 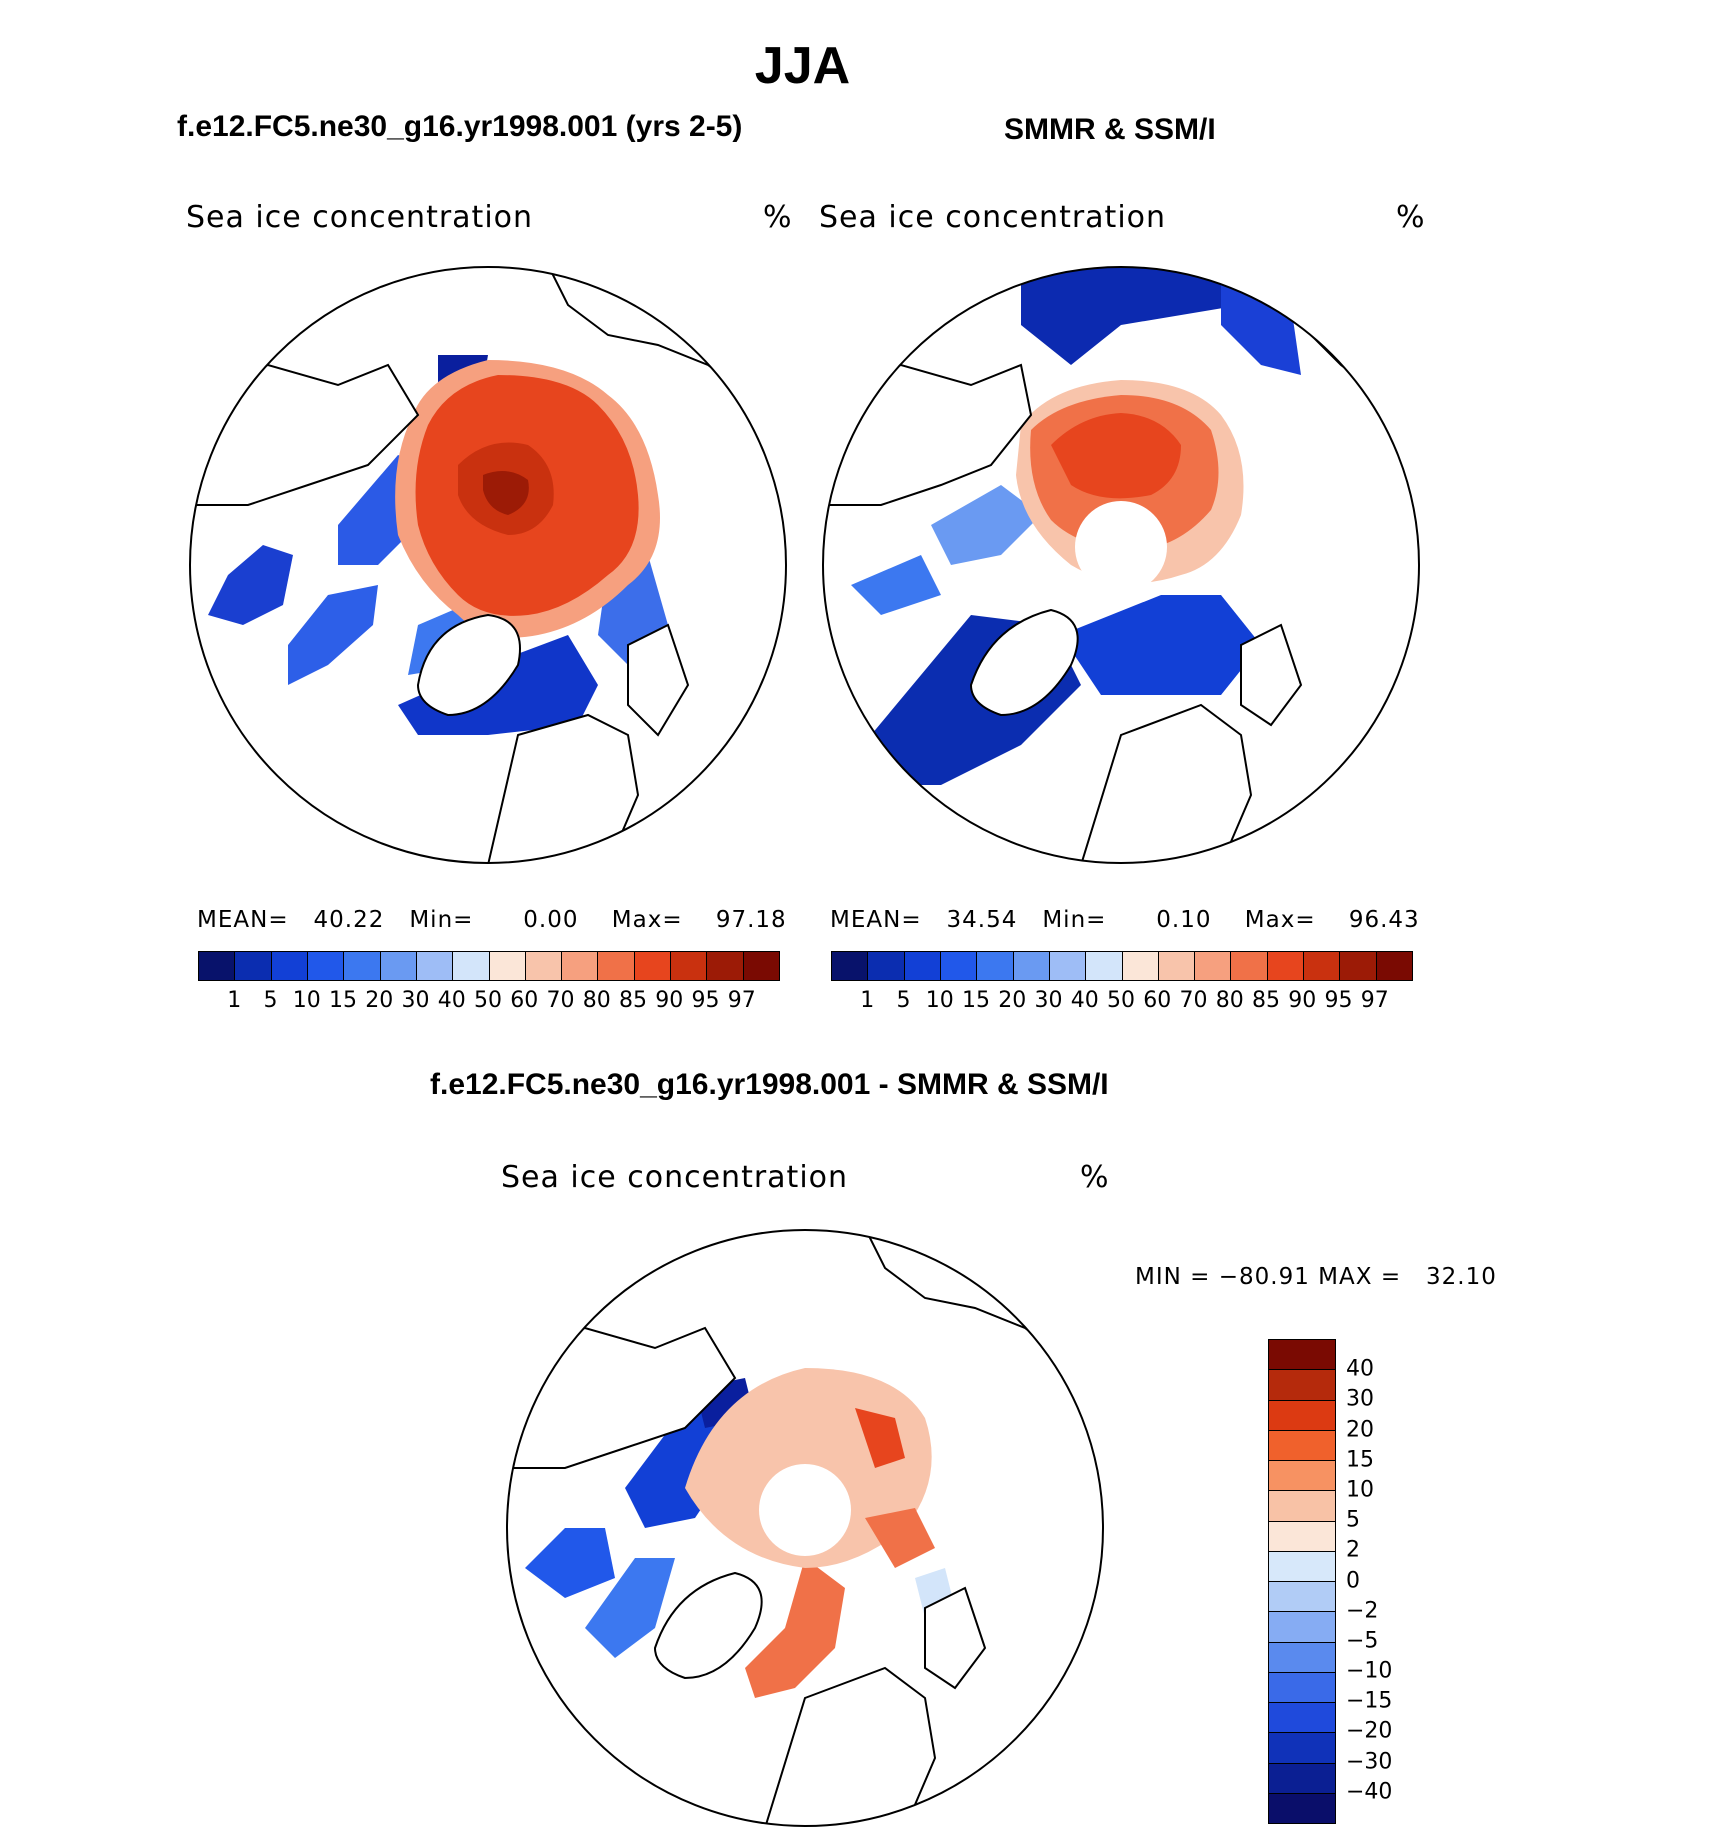 I want to click on diff-colorbar-labels: 40 30 20 15 10 5 2 0 −2 −5 −10 −15 −20 −30 −40, so click(x=1386, y=1580).